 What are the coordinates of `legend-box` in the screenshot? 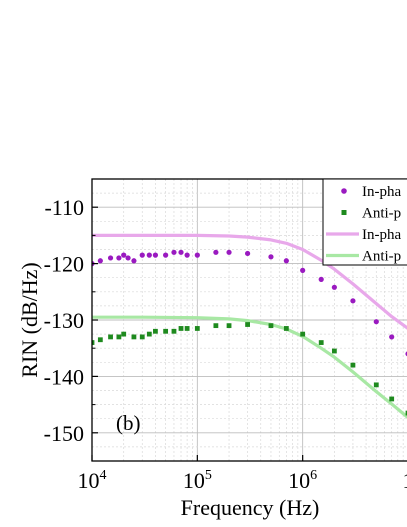 It's located at (364, 222).